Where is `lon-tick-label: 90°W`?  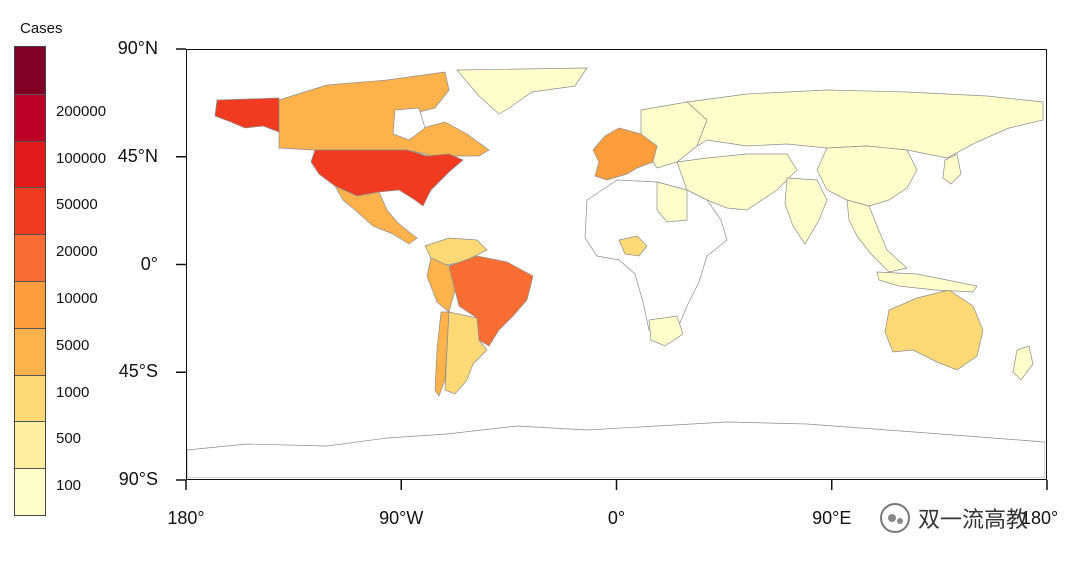
lon-tick-label: 90°W is located at coordinates (401, 518).